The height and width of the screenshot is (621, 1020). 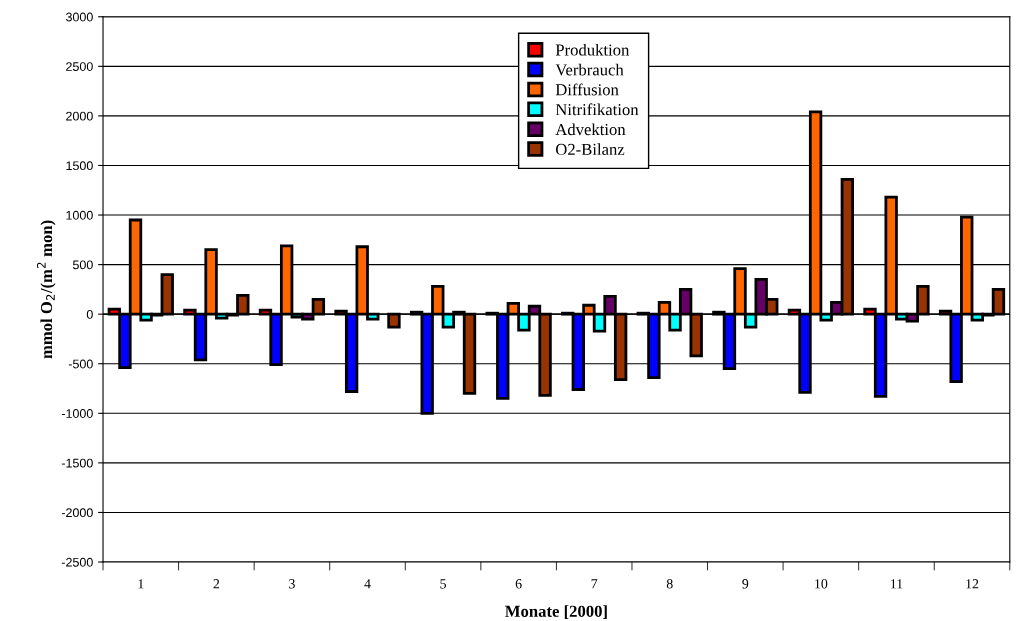 I want to click on x-tick-label: 5, so click(x=443, y=584).